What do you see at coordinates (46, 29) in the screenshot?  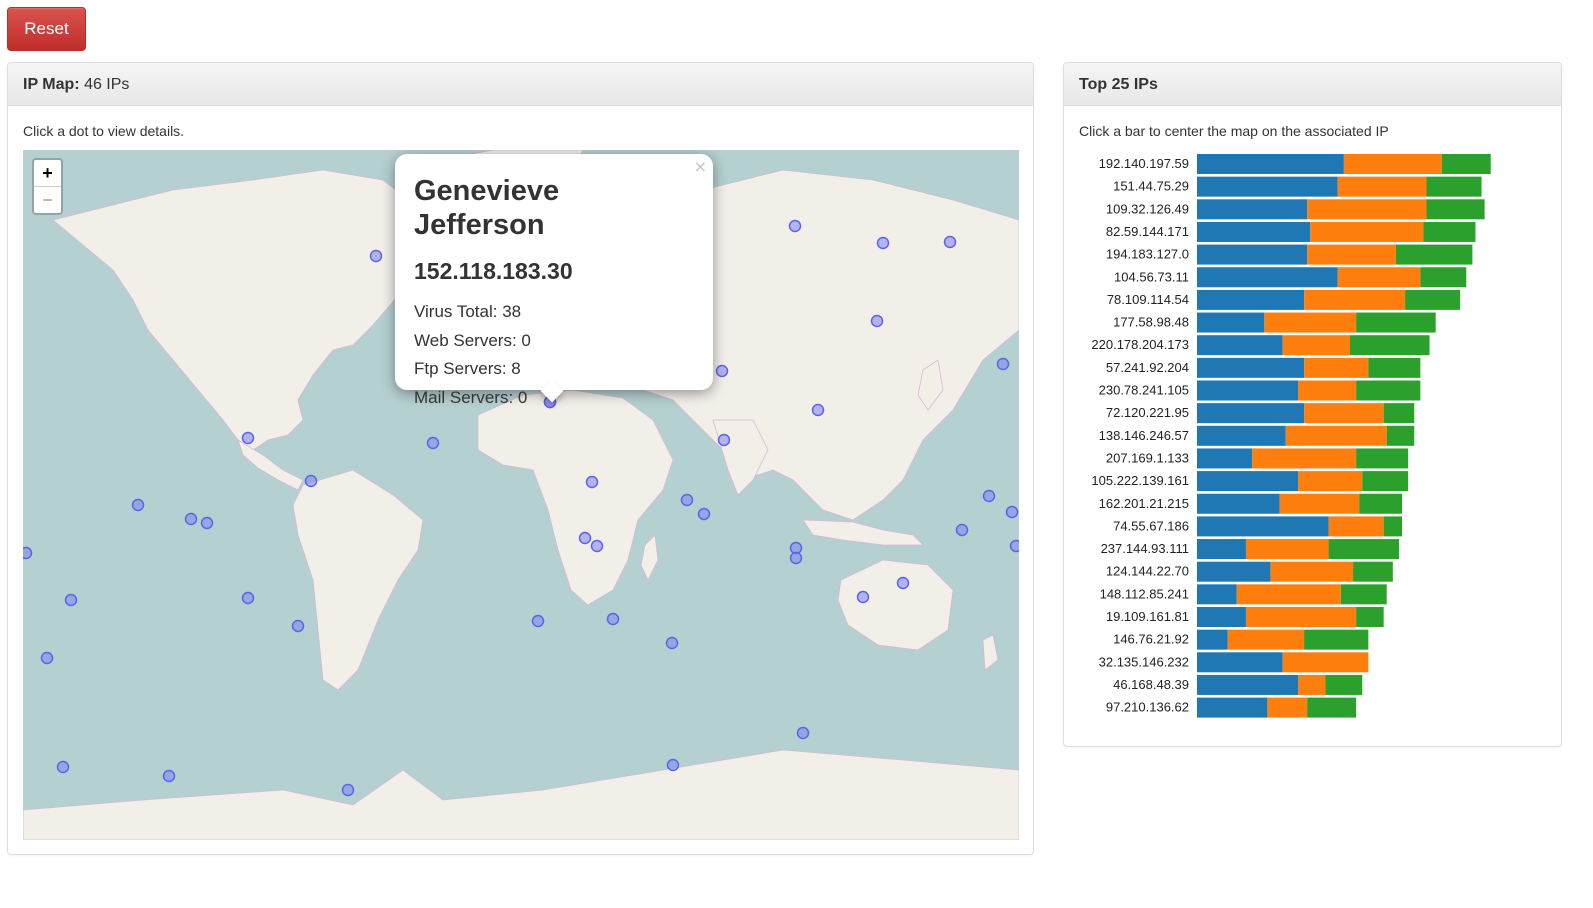 I see `reset-button: Reset` at bounding box center [46, 29].